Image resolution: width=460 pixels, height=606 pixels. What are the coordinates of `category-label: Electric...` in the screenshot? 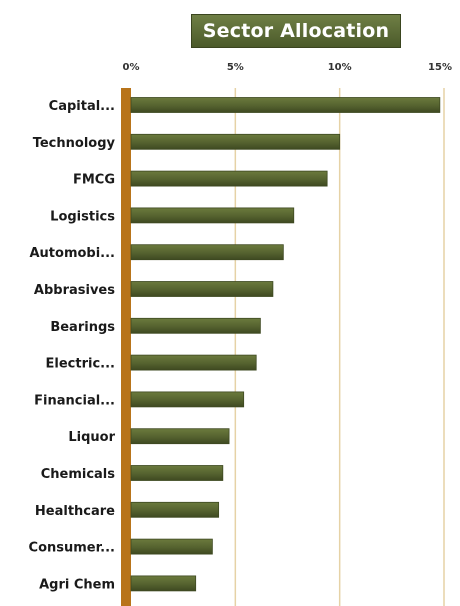 It's located at (80, 364).